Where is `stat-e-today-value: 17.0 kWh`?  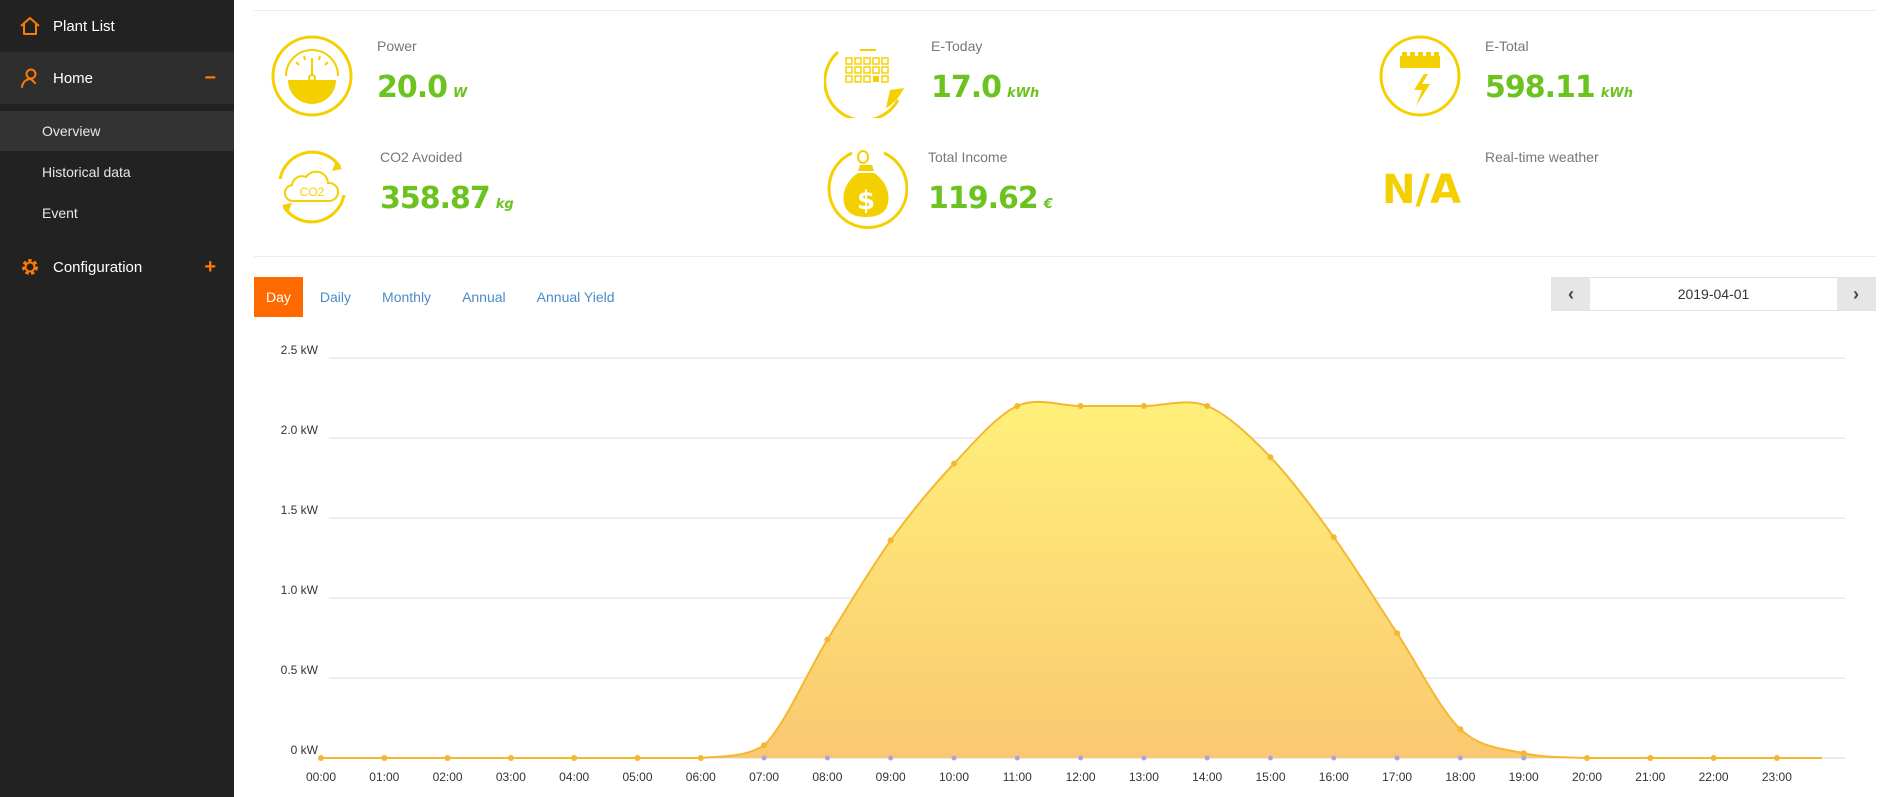
stat-e-today-value: 17.0 kWh is located at coordinates (985, 87).